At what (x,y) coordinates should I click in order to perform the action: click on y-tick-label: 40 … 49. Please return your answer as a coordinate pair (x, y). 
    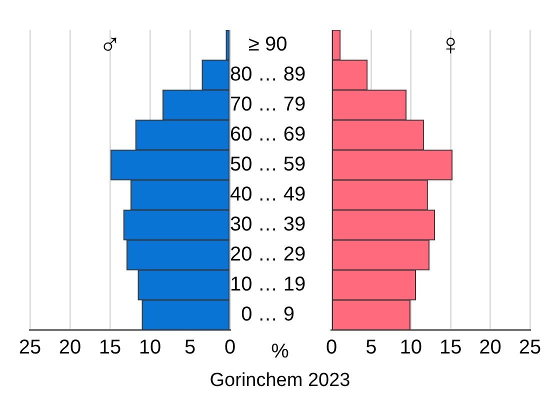
    Looking at the image, I should click on (268, 195).